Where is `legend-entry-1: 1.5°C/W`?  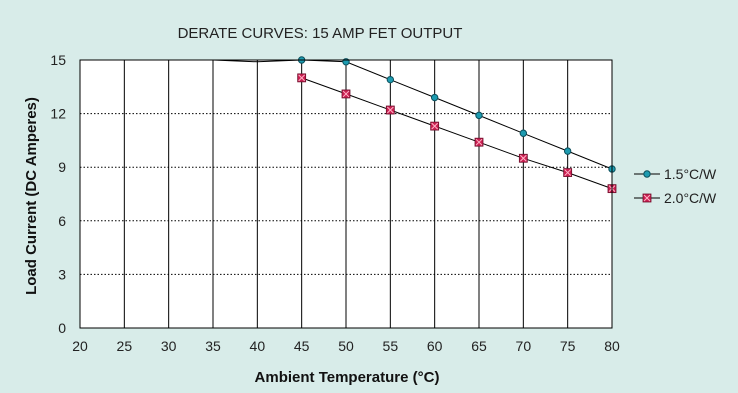 legend-entry-1: 1.5°C/W is located at coordinates (675, 174).